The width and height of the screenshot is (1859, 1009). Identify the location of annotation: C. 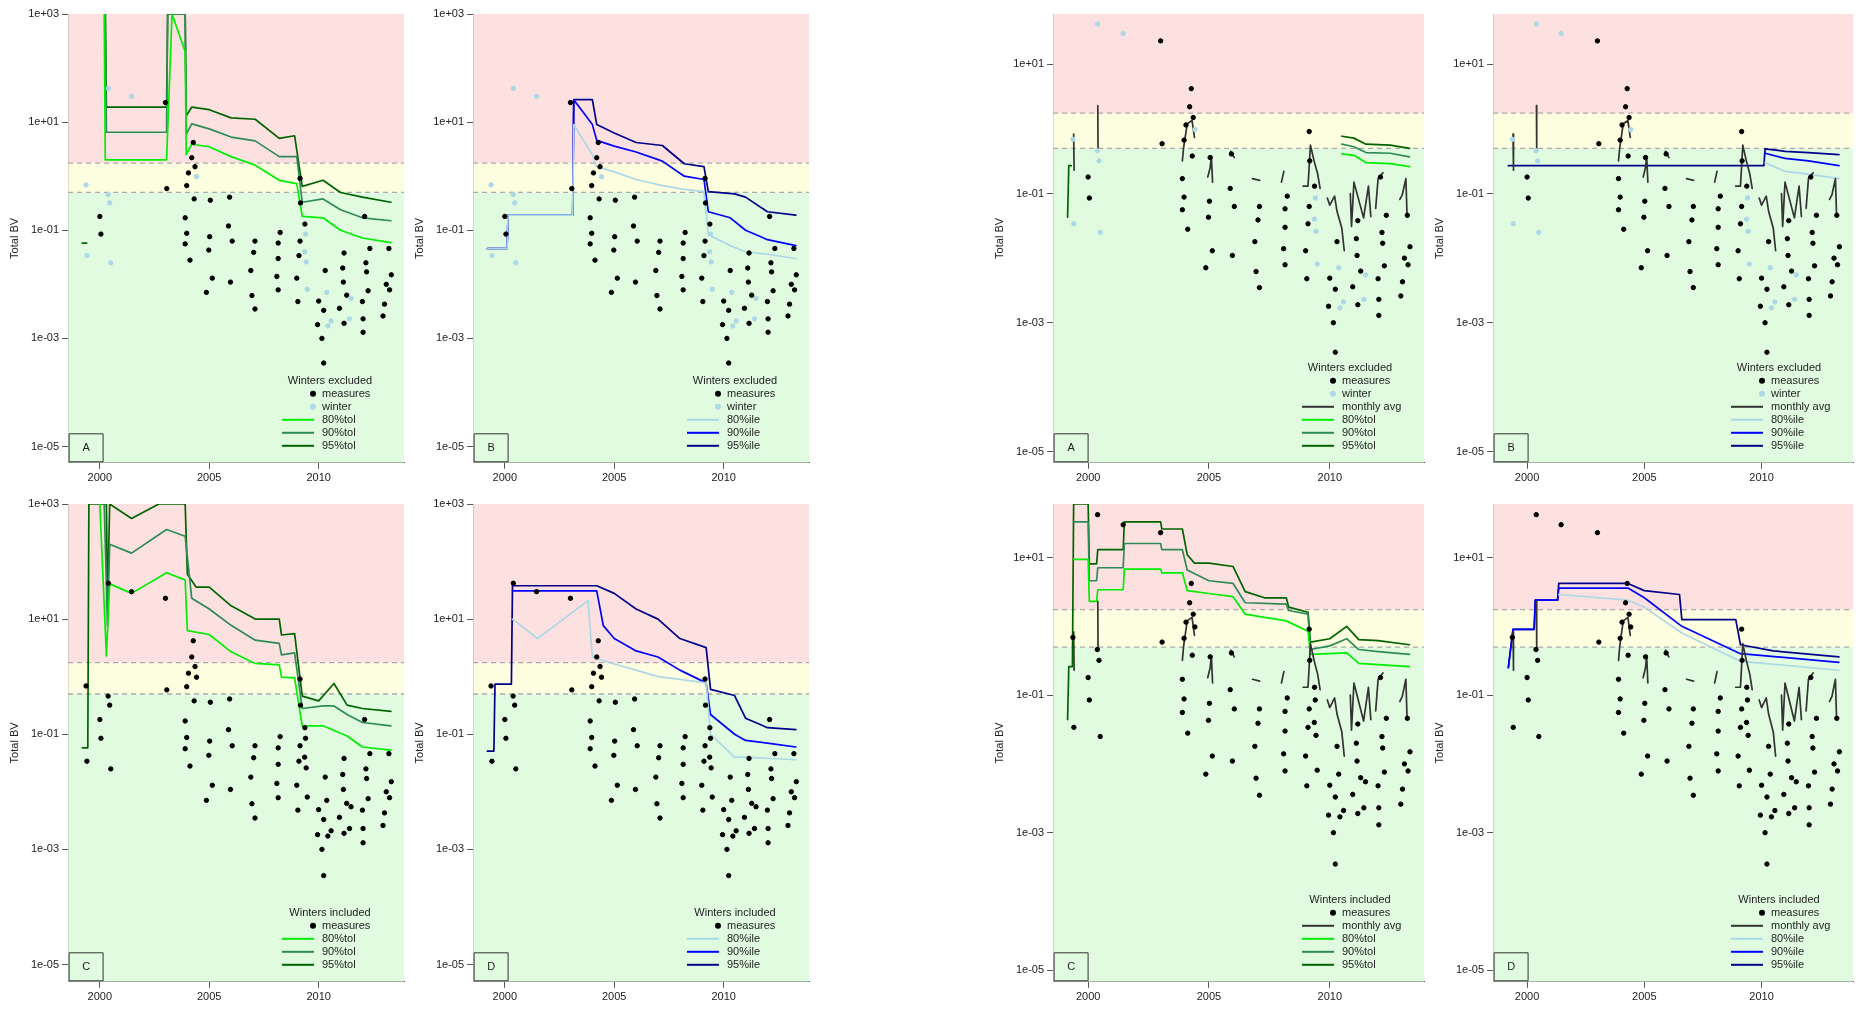
(1071, 965).